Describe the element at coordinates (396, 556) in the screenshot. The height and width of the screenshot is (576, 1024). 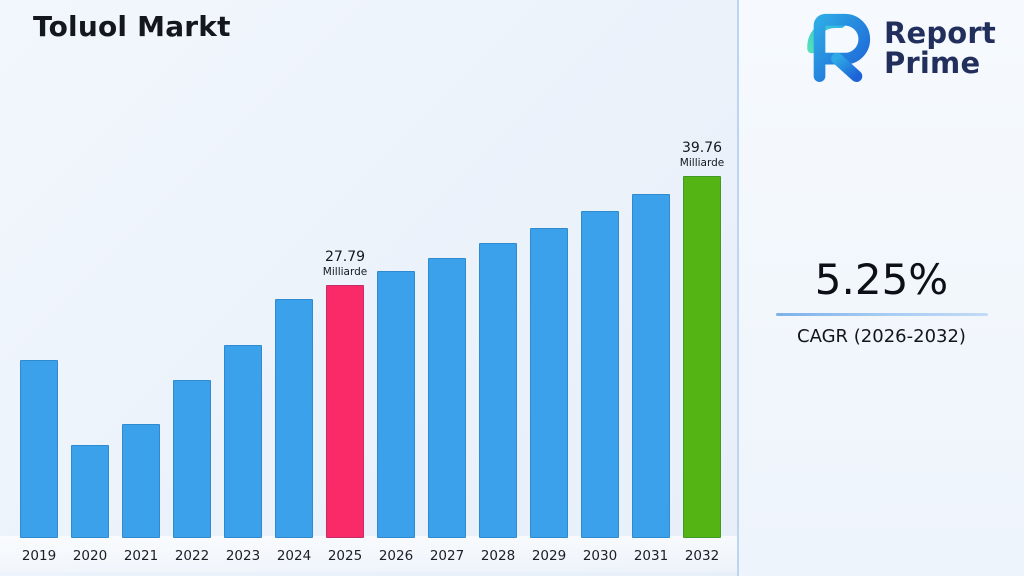
I see `x-axis-label-2026: 2026` at that location.